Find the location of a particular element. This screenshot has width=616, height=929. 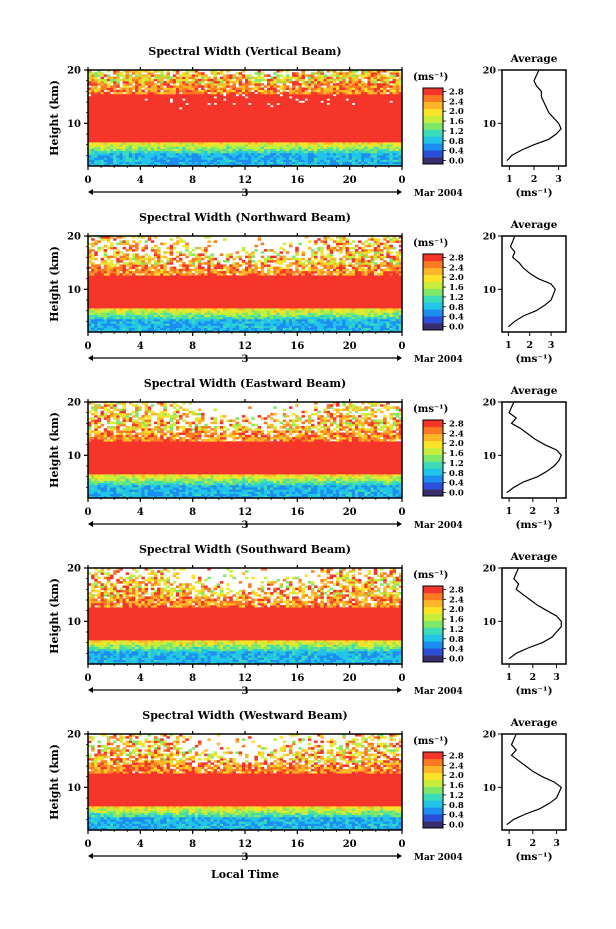

panel-title: Spectral Width (Westward Beam) is located at coordinates (244, 715).